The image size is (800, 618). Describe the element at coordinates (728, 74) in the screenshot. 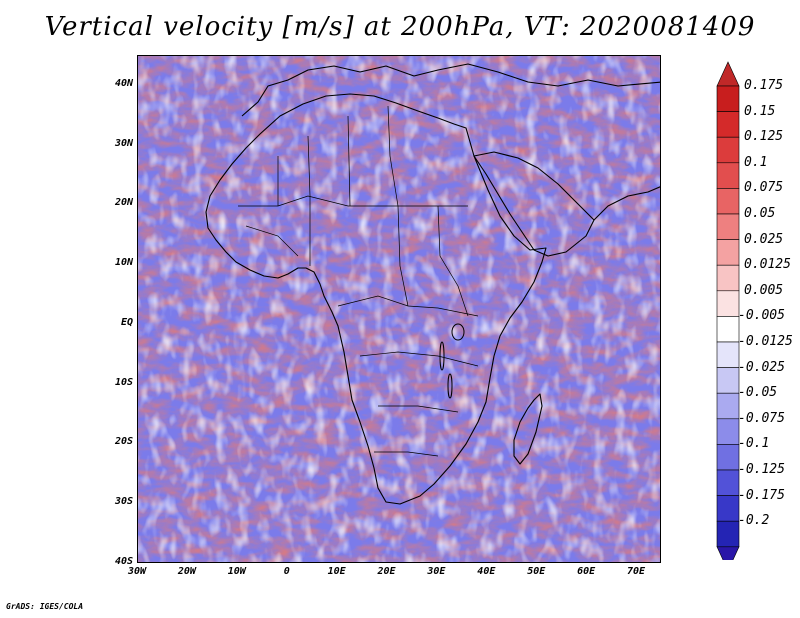

I see `colorbar-max-arrow` at that location.